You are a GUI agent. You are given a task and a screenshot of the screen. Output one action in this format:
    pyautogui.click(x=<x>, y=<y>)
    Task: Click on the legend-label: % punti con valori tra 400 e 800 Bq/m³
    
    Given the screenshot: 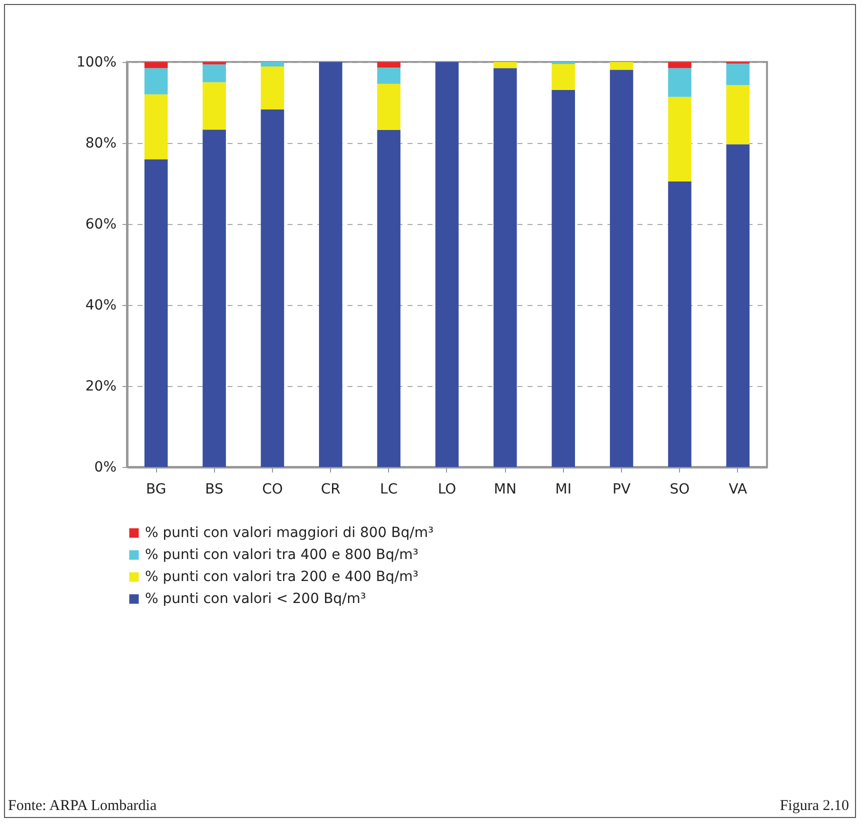 What is the action you would take?
    pyautogui.click(x=281, y=555)
    